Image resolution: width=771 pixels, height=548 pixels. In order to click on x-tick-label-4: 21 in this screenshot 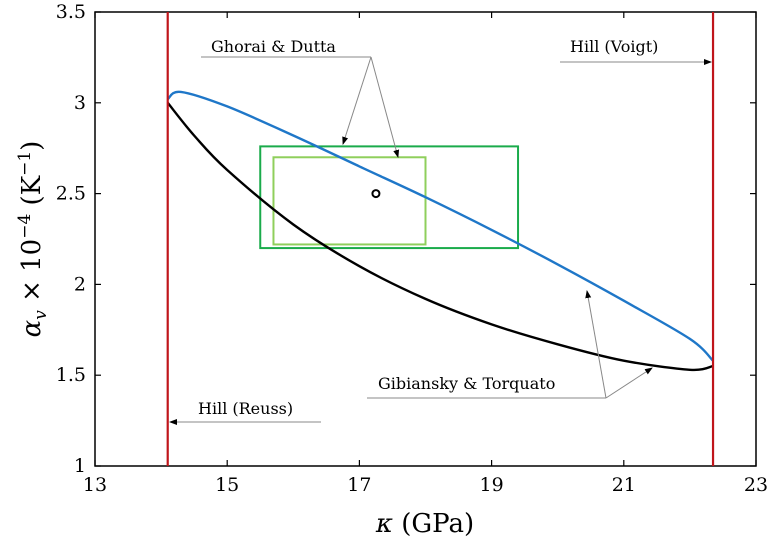, I will do `click(624, 485)`.